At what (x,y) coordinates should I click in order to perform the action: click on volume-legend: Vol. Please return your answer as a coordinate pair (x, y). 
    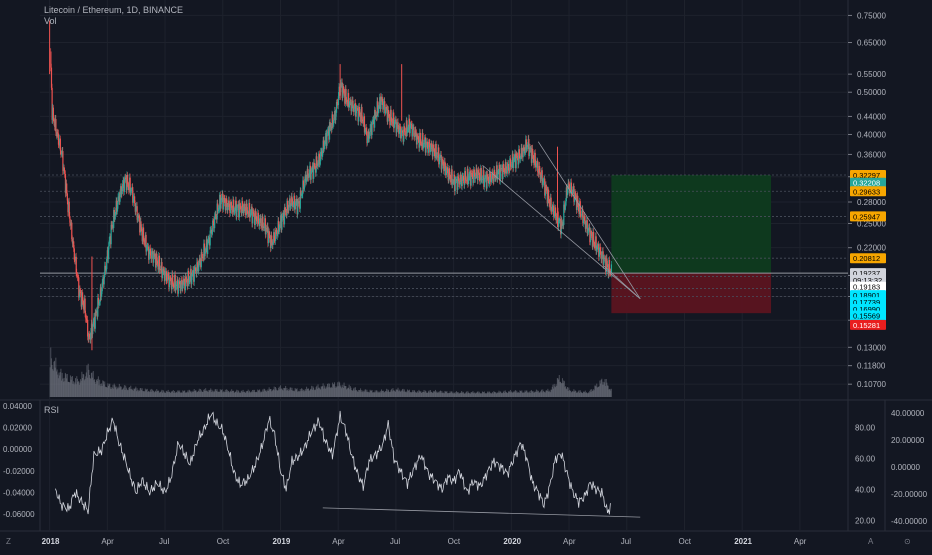
    Looking at the image, I should click on (50, 21).